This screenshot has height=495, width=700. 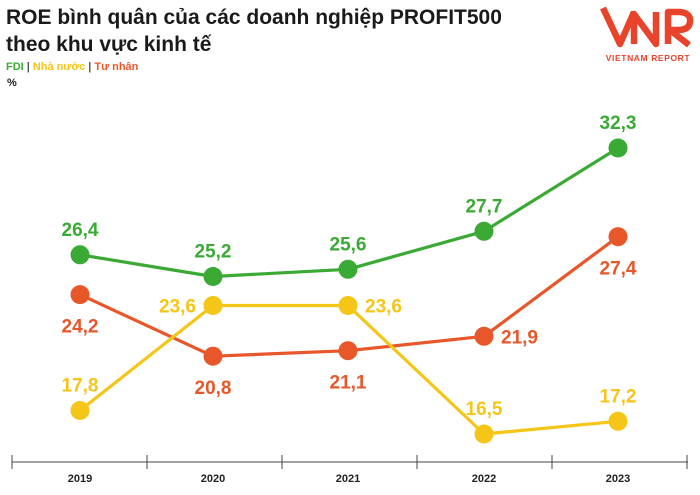 I want to click on data-point-1-2021, so click(x=348, y=305).